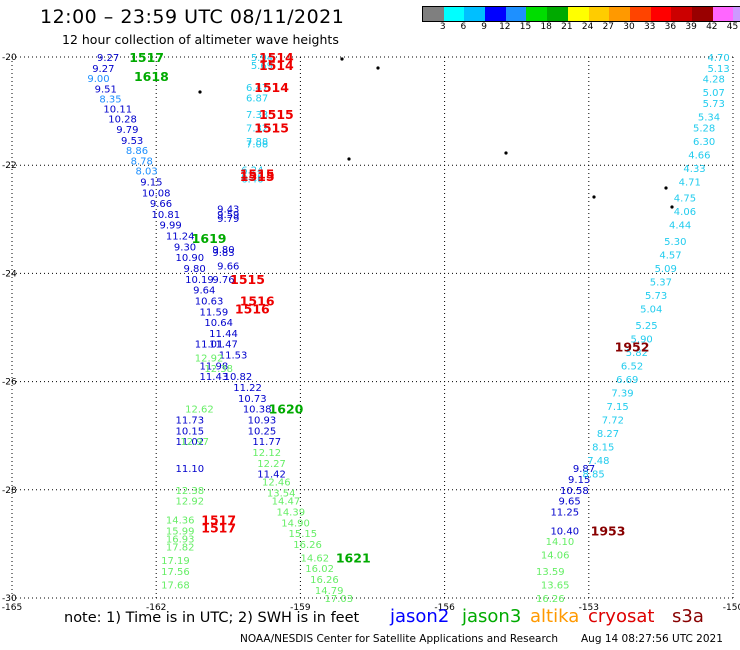 Image resolution: width=740 pixels, height=650 pixels. What do you see at coordinates (353, 557) in the screenshot?
I see `time-label: 1621` at bounding box center [353, 557].